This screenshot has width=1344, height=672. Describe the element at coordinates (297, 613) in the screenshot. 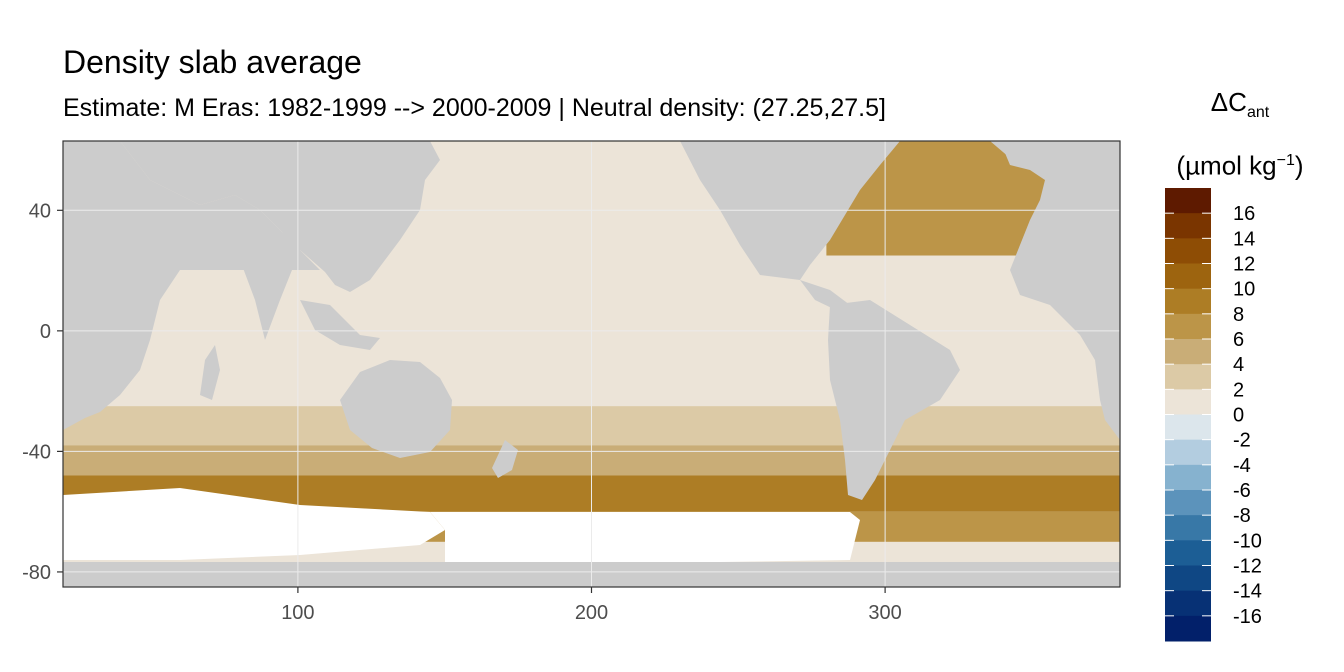

I see `x-tick-label-0: 100` at that location.